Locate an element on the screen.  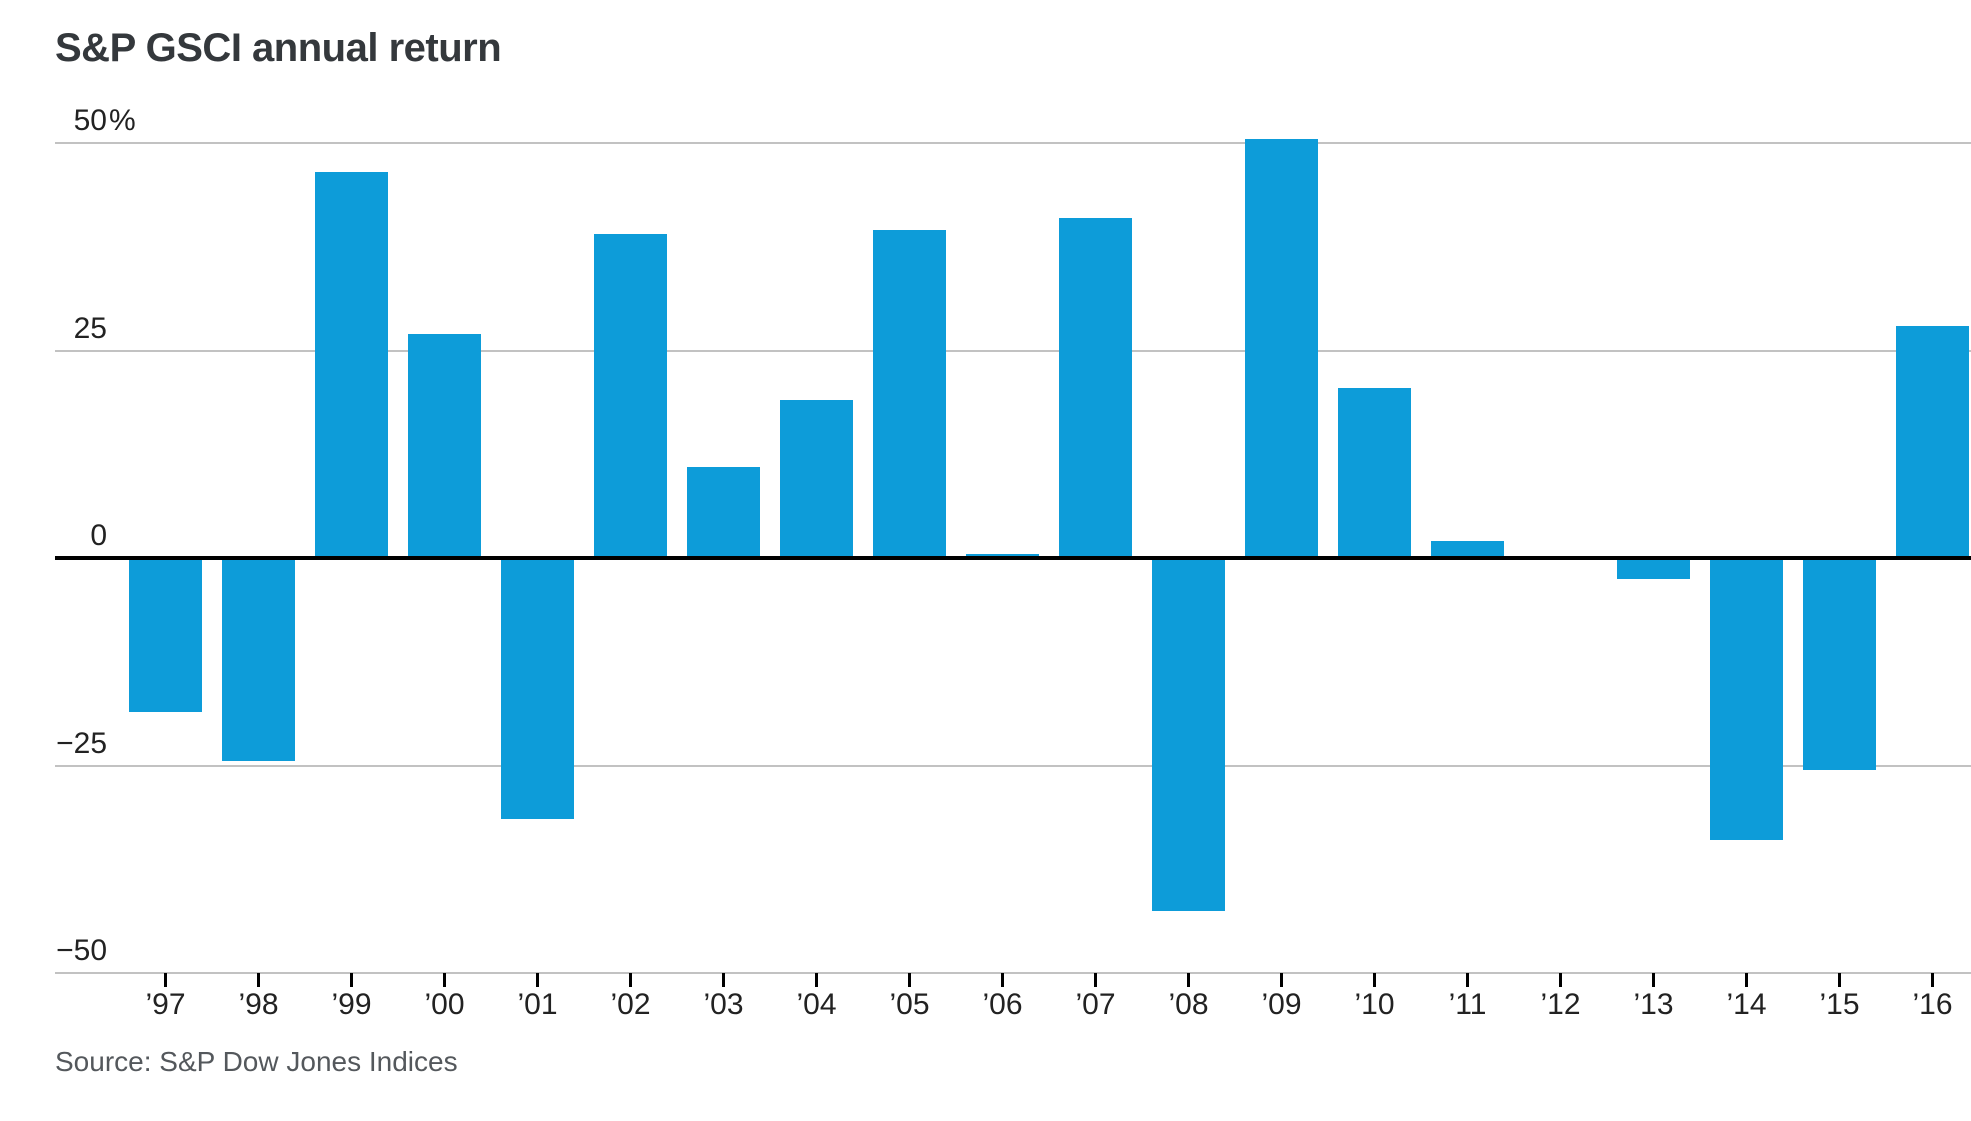
percent-suffix: % is located at coordinates (122, 120).